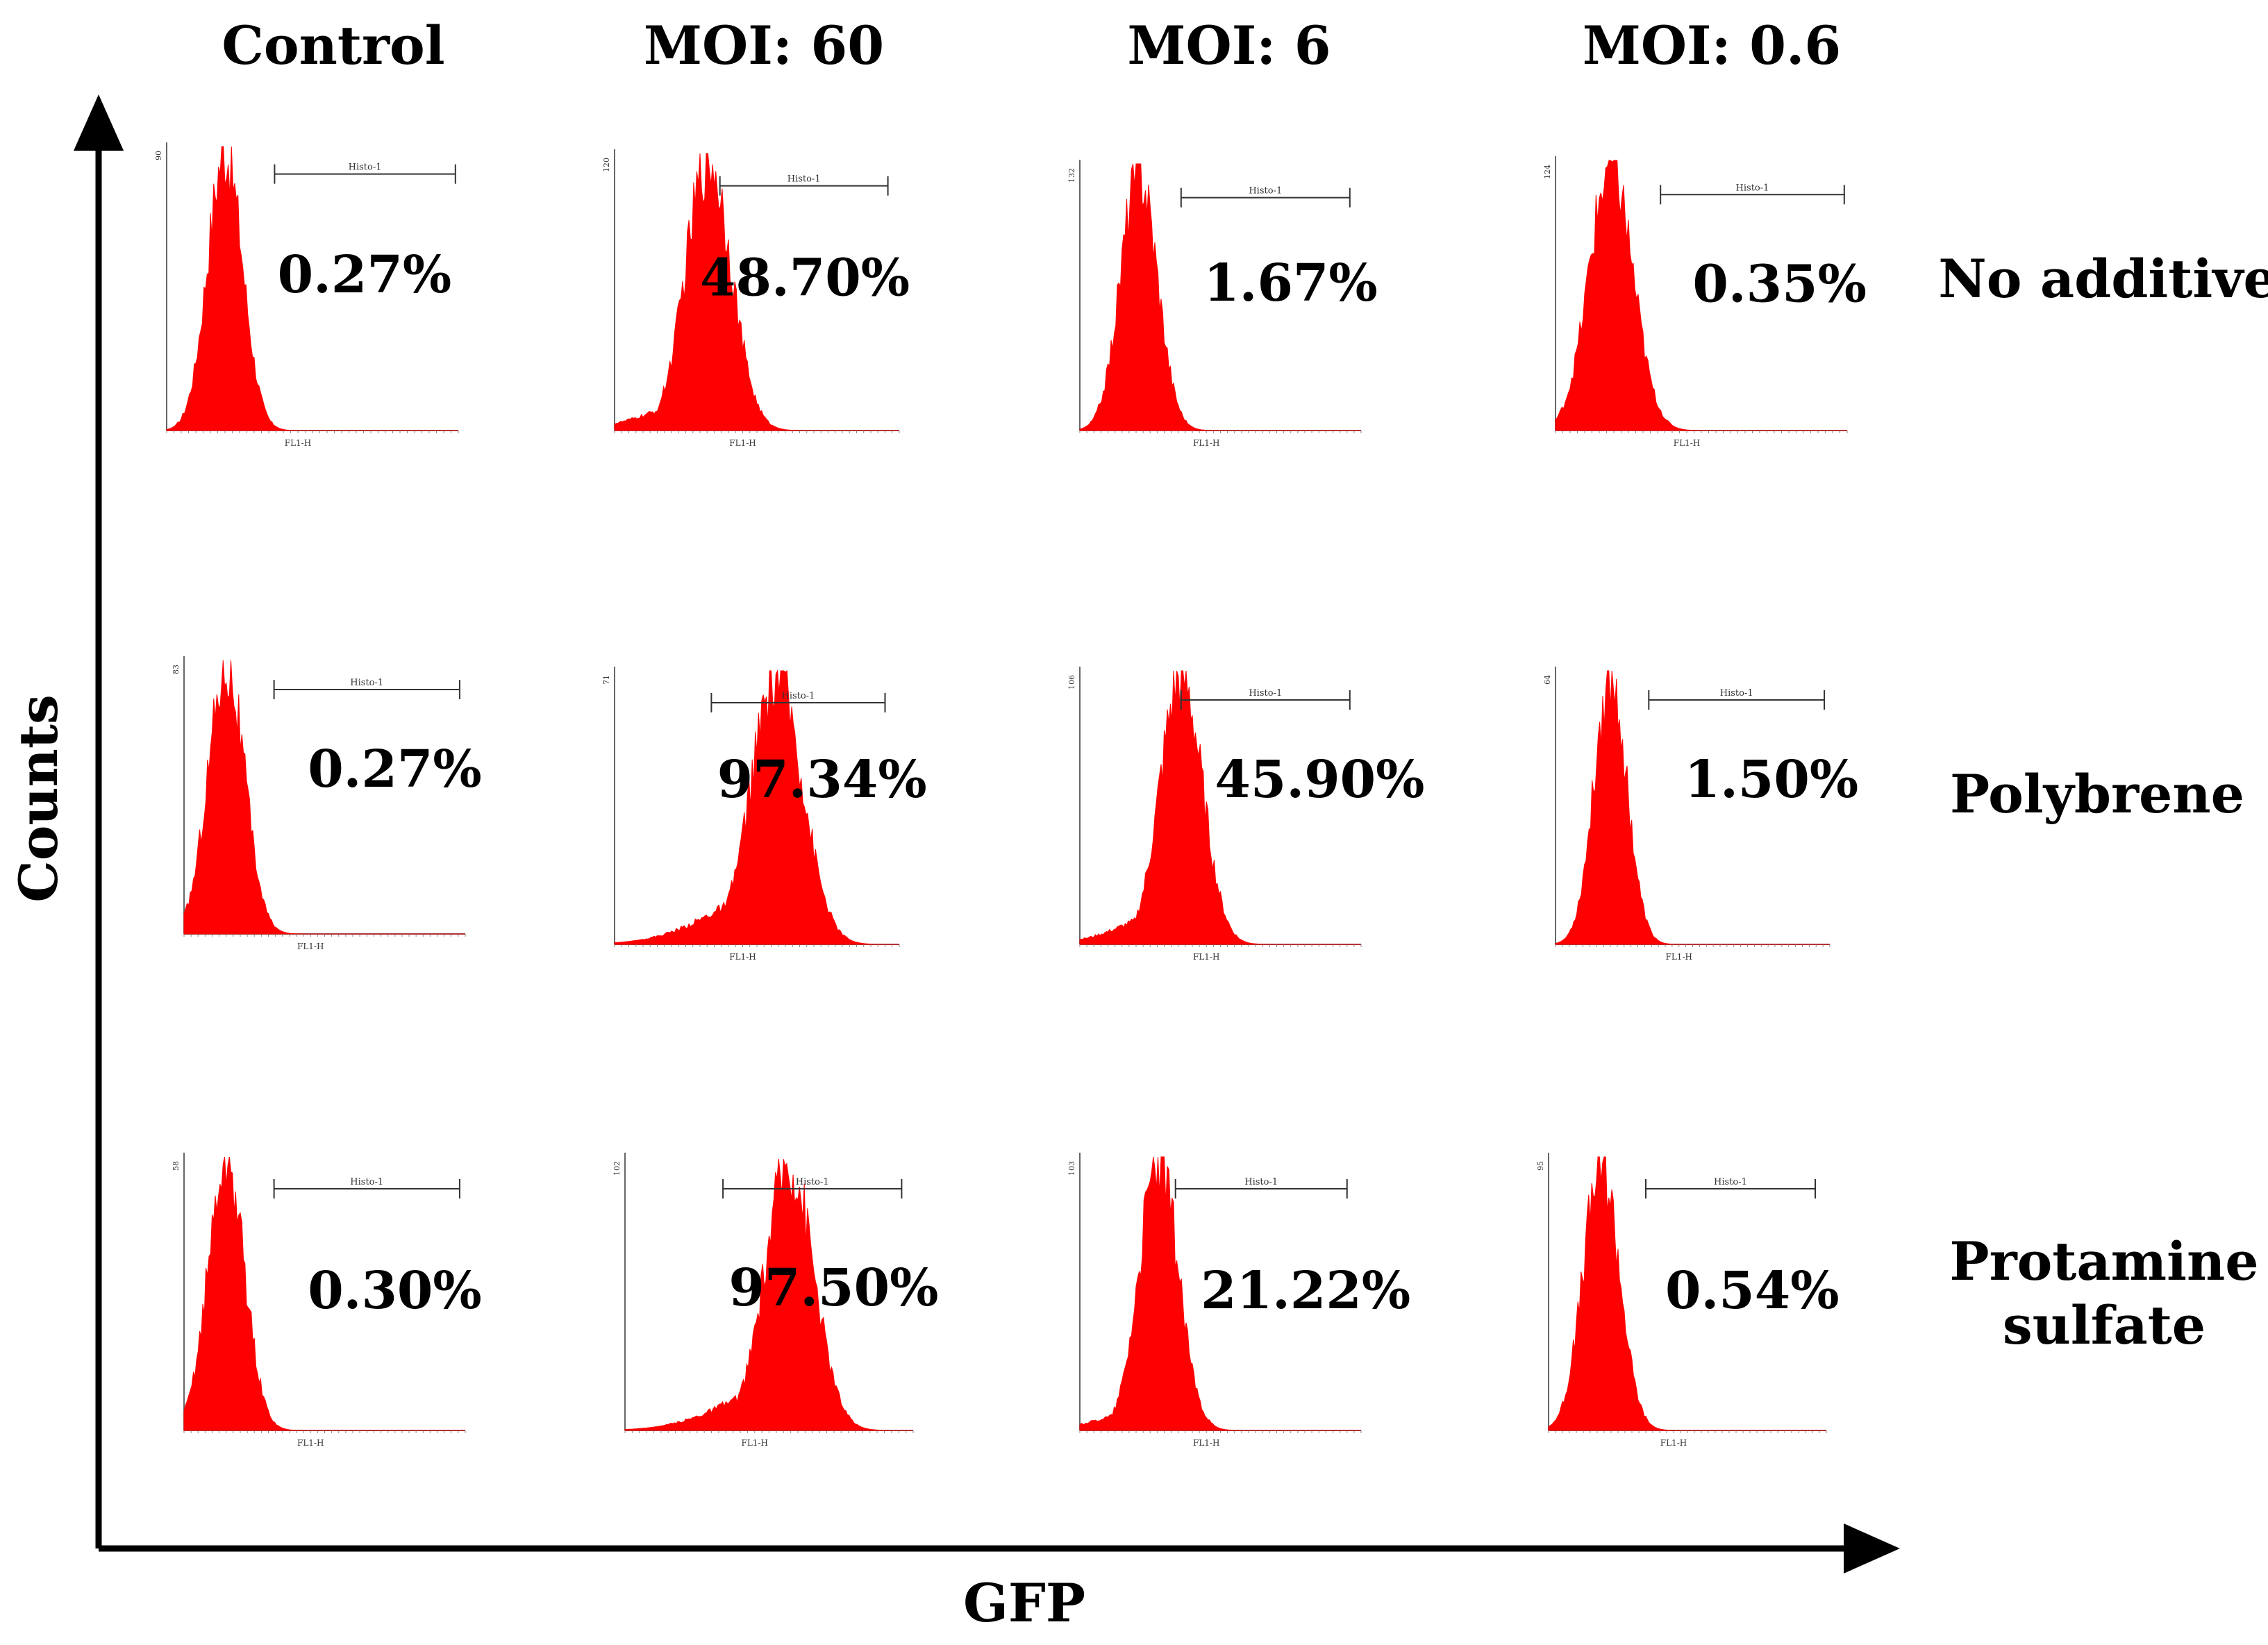  Describe the element at coordinates (617, 1168) in the screenshot. I see `panel-ymax-label: 102` at that location.